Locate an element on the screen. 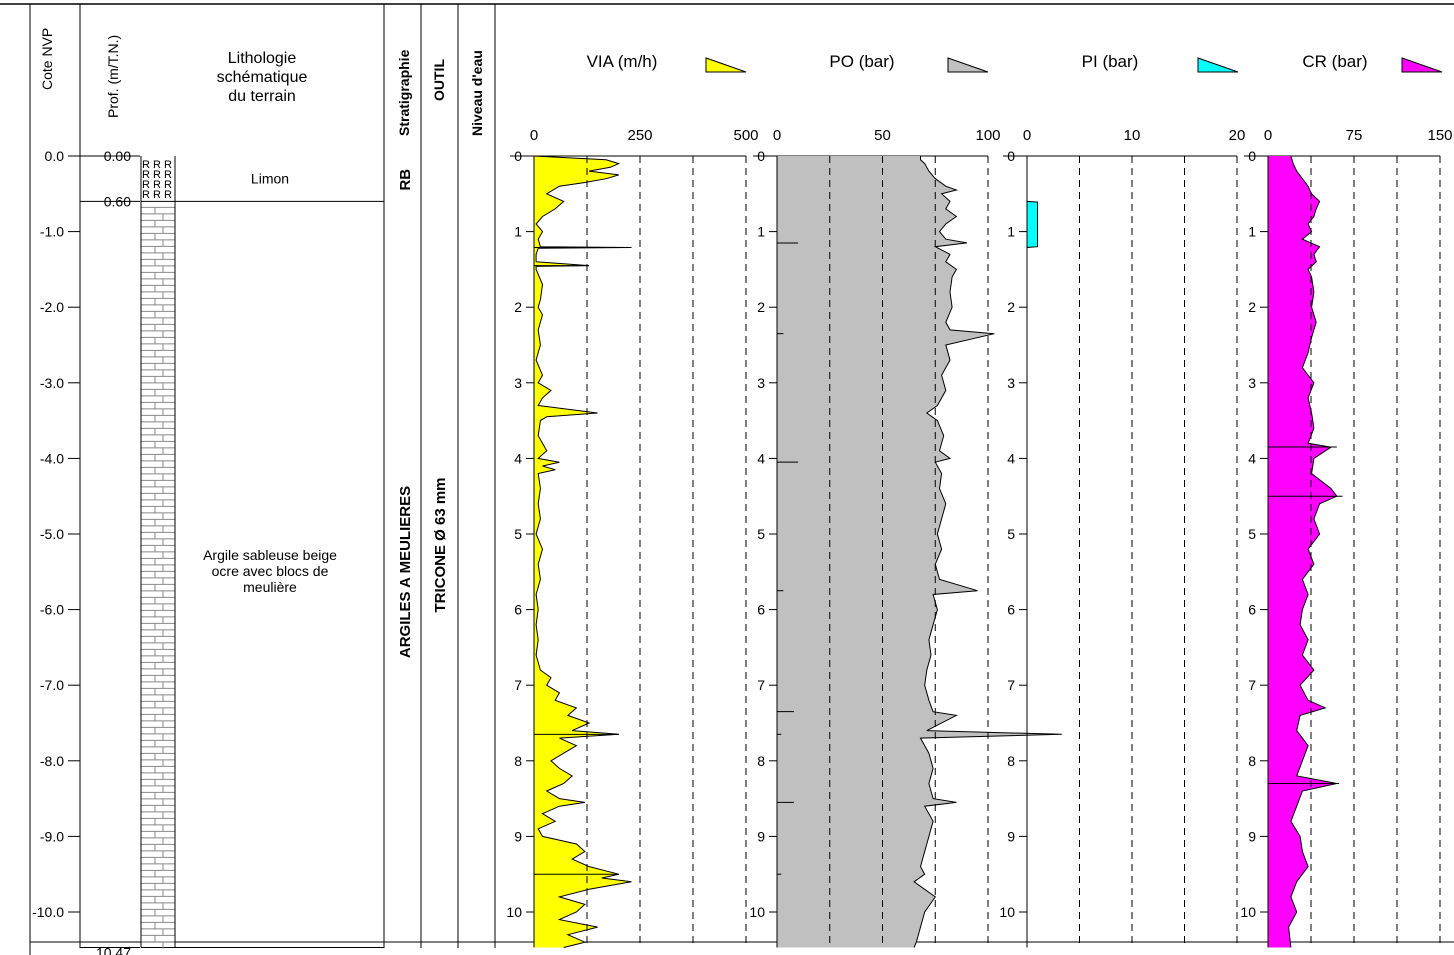  litho-header-line: schématique is located at coordinates (262, 77).